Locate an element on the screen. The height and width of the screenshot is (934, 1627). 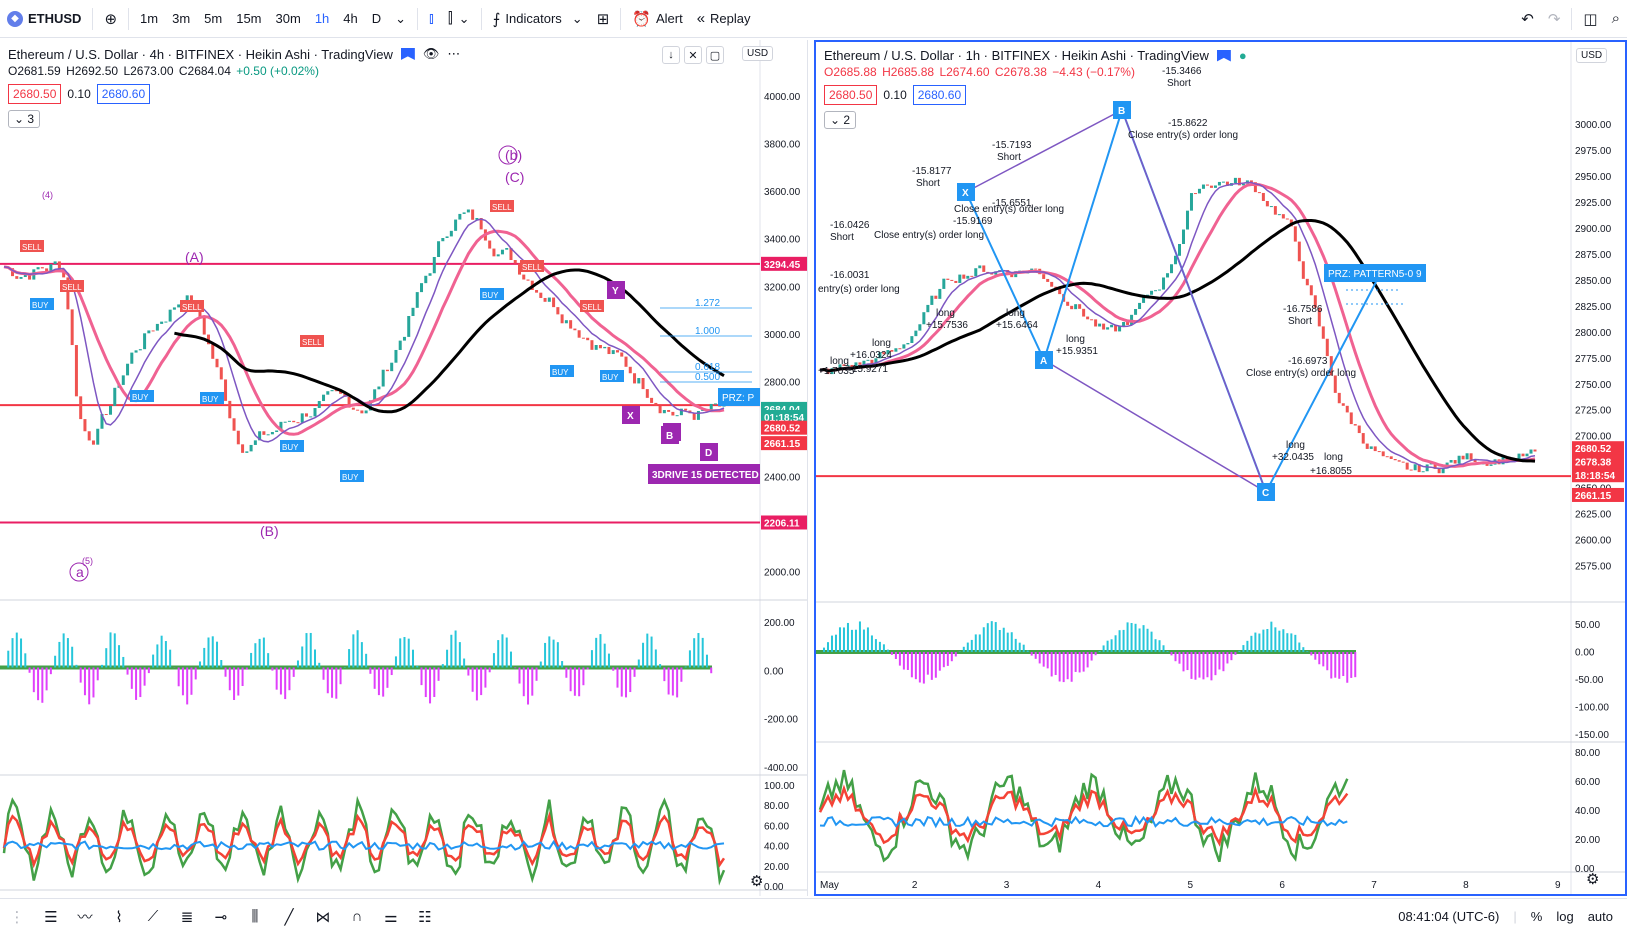
more-icon: ⋯ is located at coordinates (454, 53).